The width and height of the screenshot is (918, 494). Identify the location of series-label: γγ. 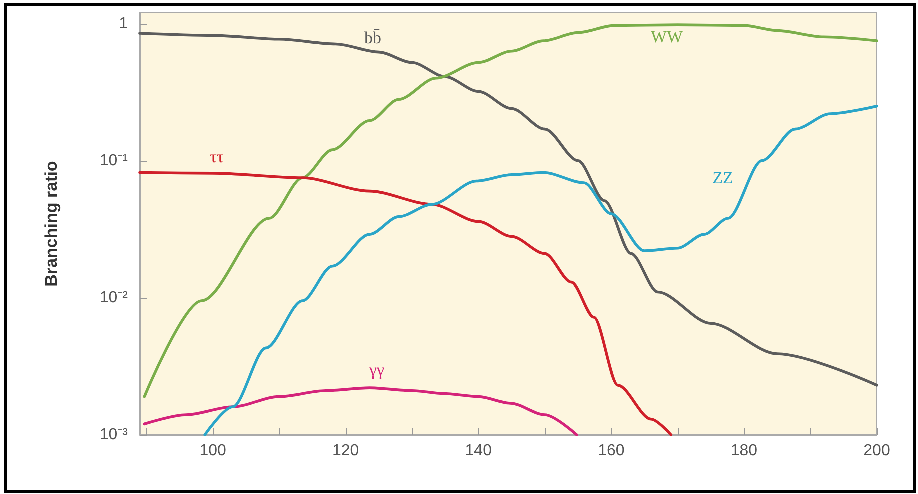
(376, 370).